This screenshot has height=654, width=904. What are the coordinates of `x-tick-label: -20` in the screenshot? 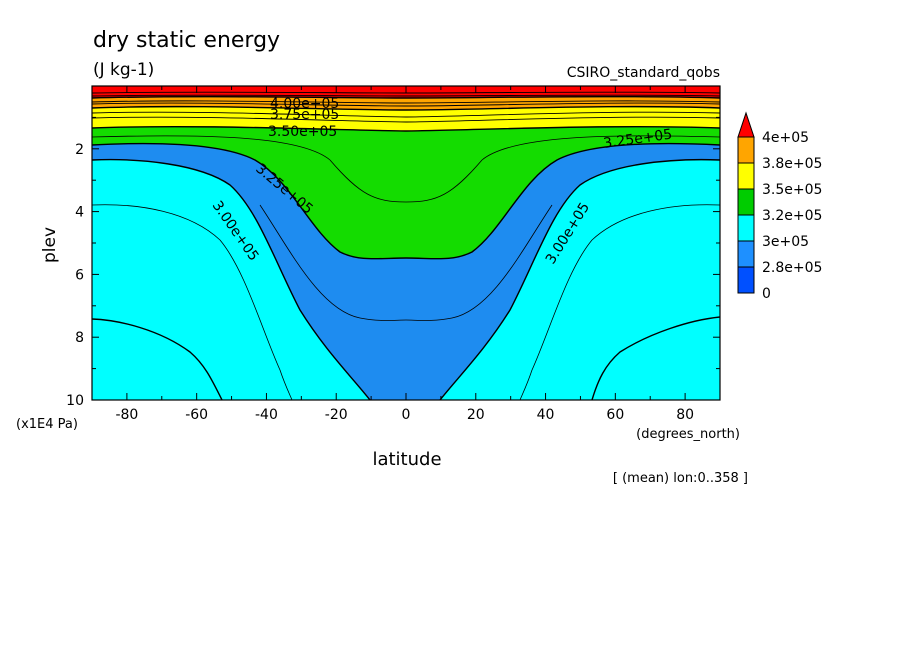 It's located at (336, 415).